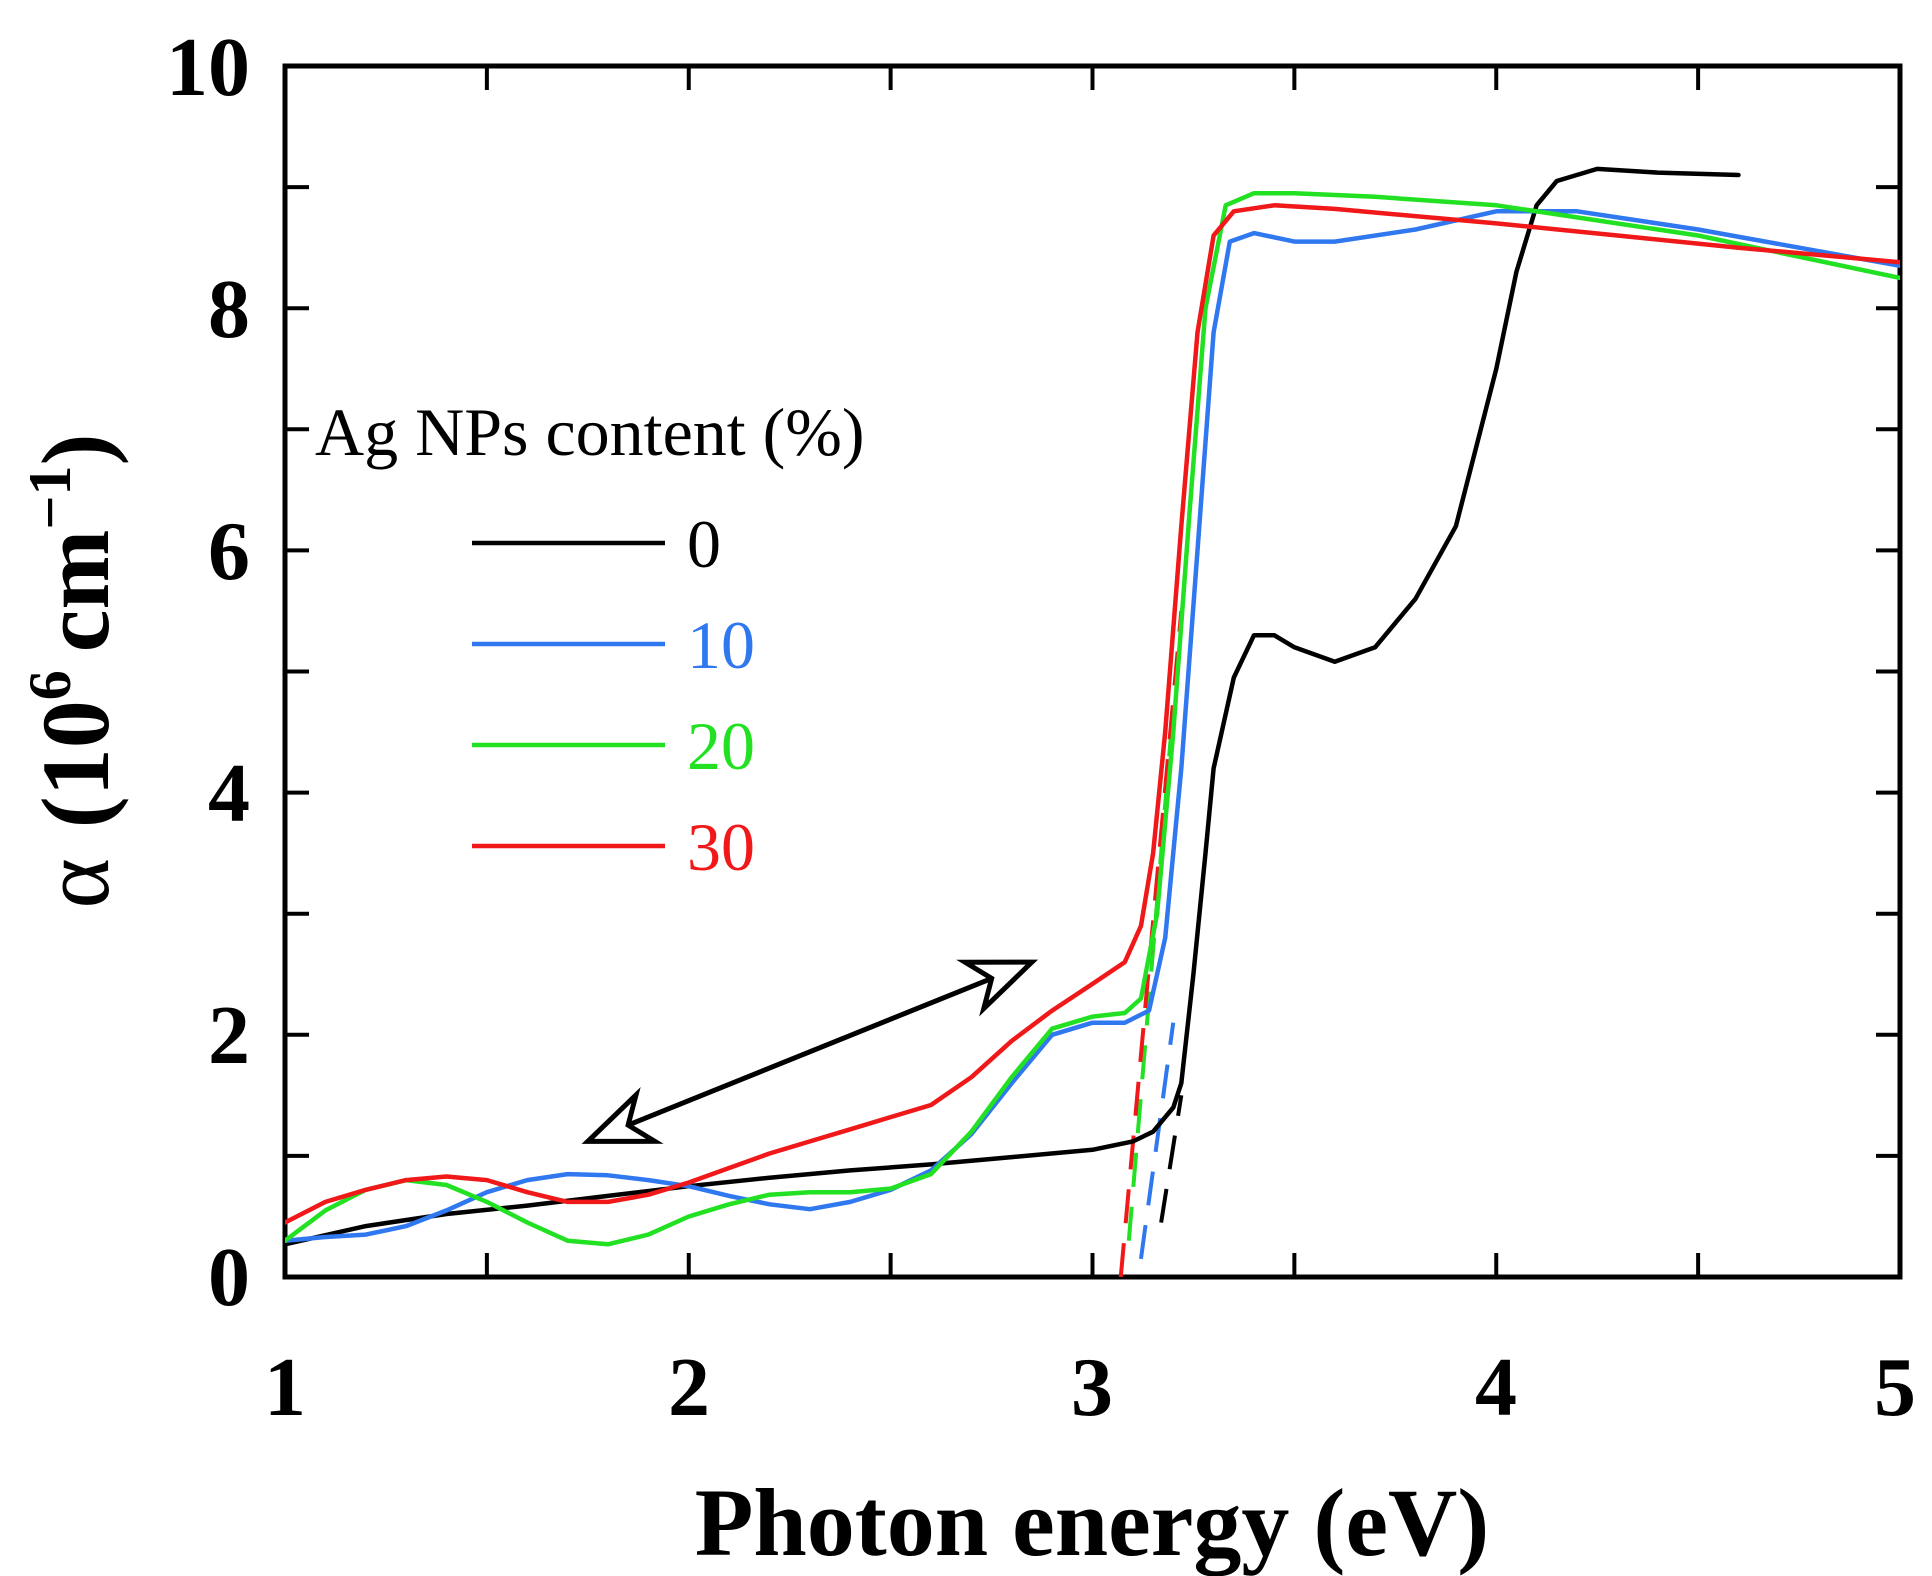  What do you see at coordinates (75, 764) in the screenshot?
I see `y-axis-open: (10` at bounding box center [75, 764].